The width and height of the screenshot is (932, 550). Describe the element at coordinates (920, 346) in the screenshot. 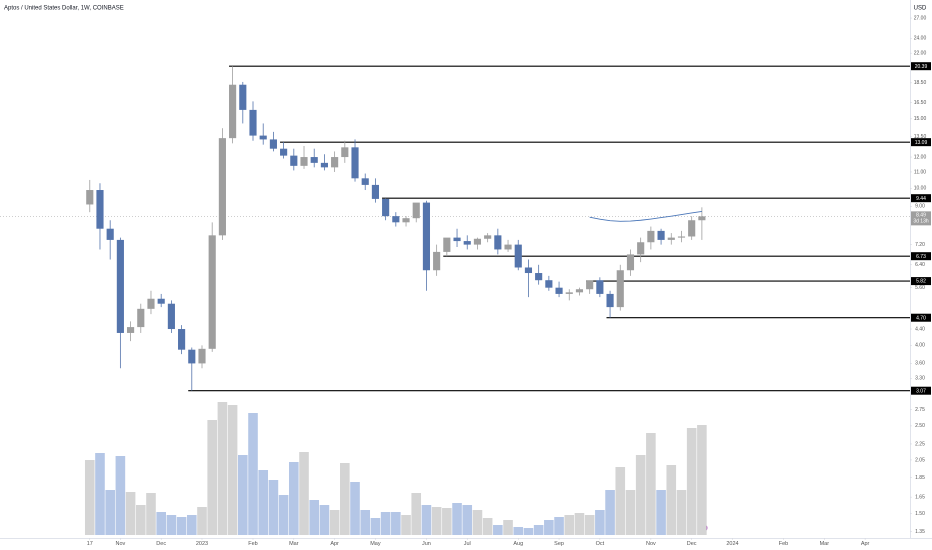

I see `y-tick-label: 4.00` at that location.